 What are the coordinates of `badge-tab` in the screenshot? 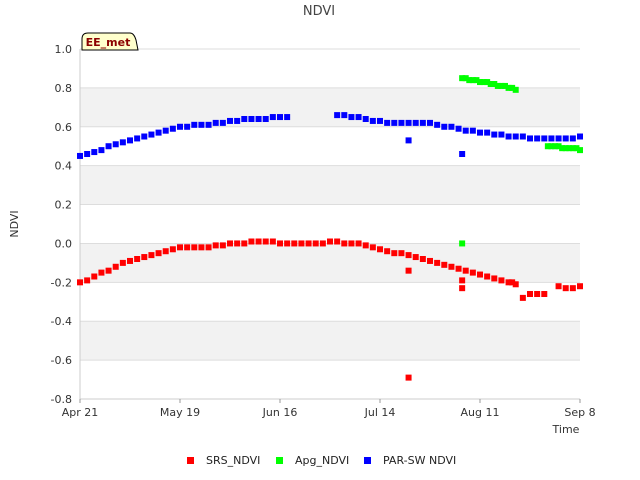 It's located at (110, 41).